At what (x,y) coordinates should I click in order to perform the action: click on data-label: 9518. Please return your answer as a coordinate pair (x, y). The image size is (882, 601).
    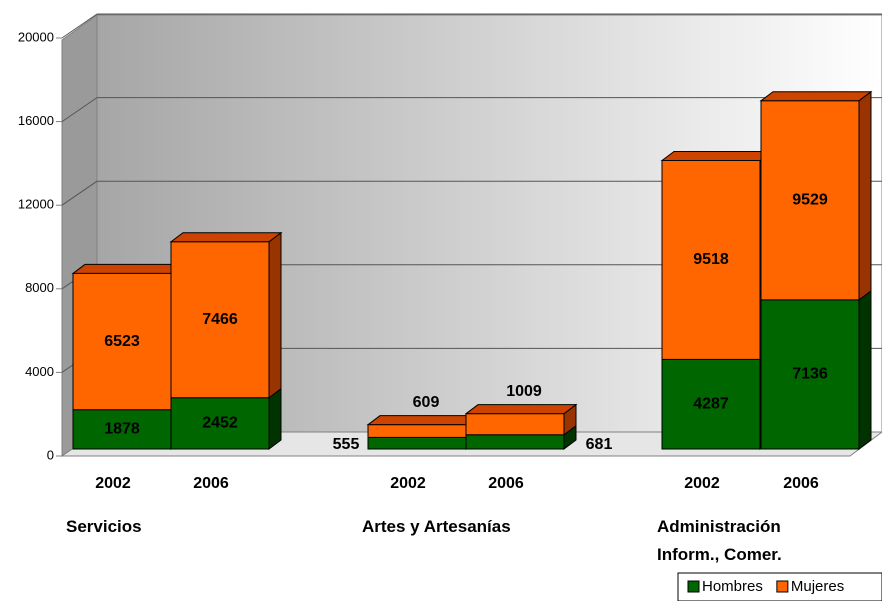
    Looking at the image, I should click on (711, 259).